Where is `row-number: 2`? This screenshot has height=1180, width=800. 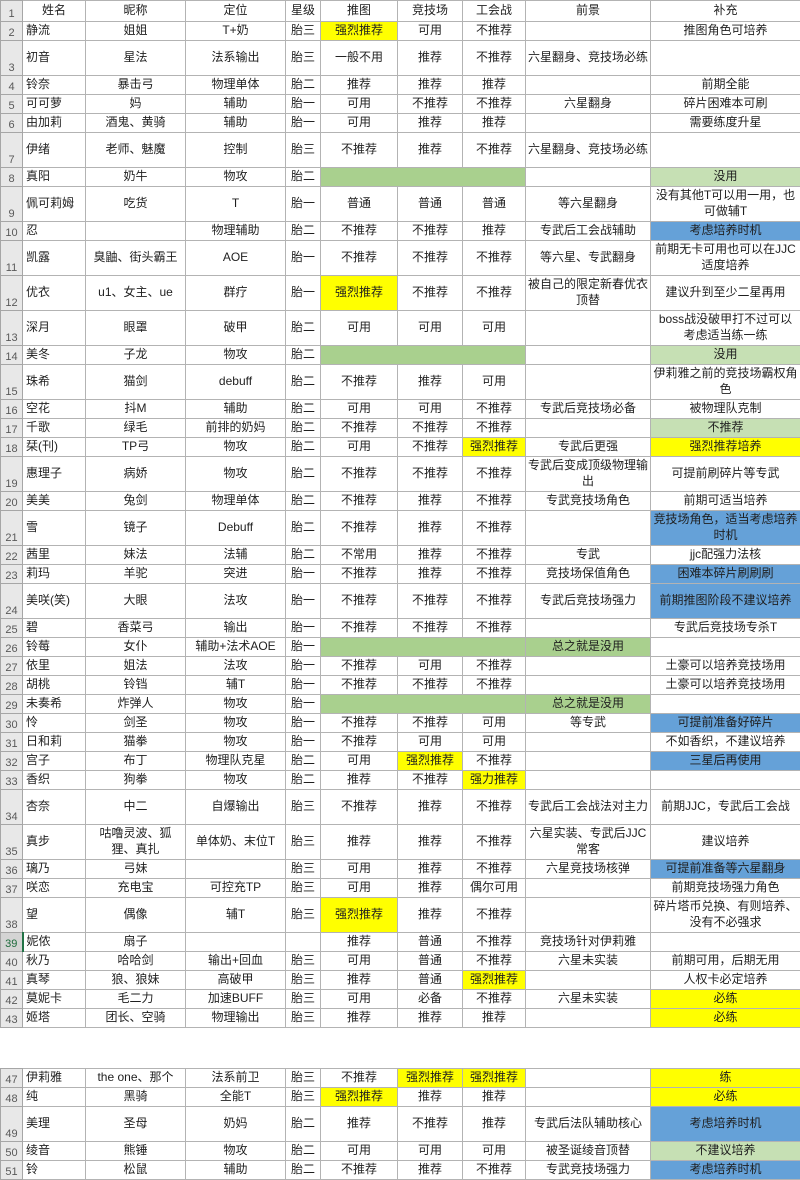
row-number: 2 is located at coordinates (12, 31).